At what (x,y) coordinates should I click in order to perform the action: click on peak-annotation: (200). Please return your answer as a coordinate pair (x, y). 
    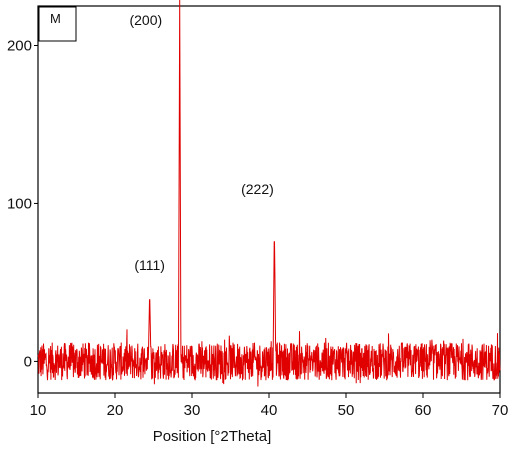
    Looking at the image, I should click on (145, 20).